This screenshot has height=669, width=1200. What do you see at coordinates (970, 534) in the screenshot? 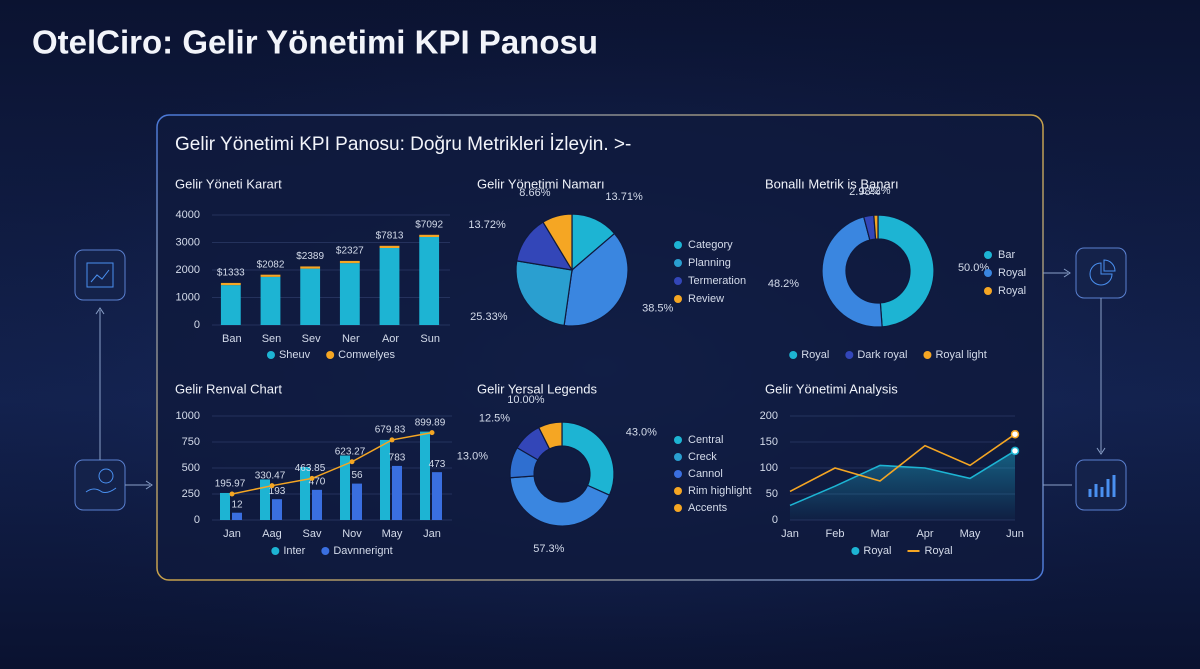
I see `x-tick-label: May` at bounding box center [970, 534].